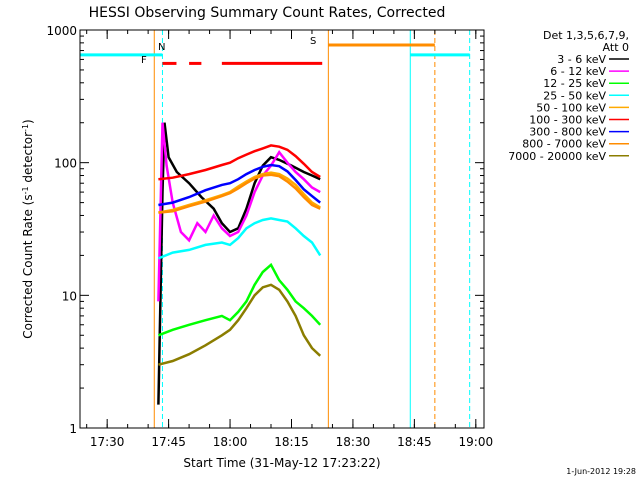 This screenshot has width=640, height=480. What do you see at coordinates (586, 35) in the screenshot?
I see `legend-header-1: Det 1,3,5,6,7,9,` at bounding box center [586, 35].